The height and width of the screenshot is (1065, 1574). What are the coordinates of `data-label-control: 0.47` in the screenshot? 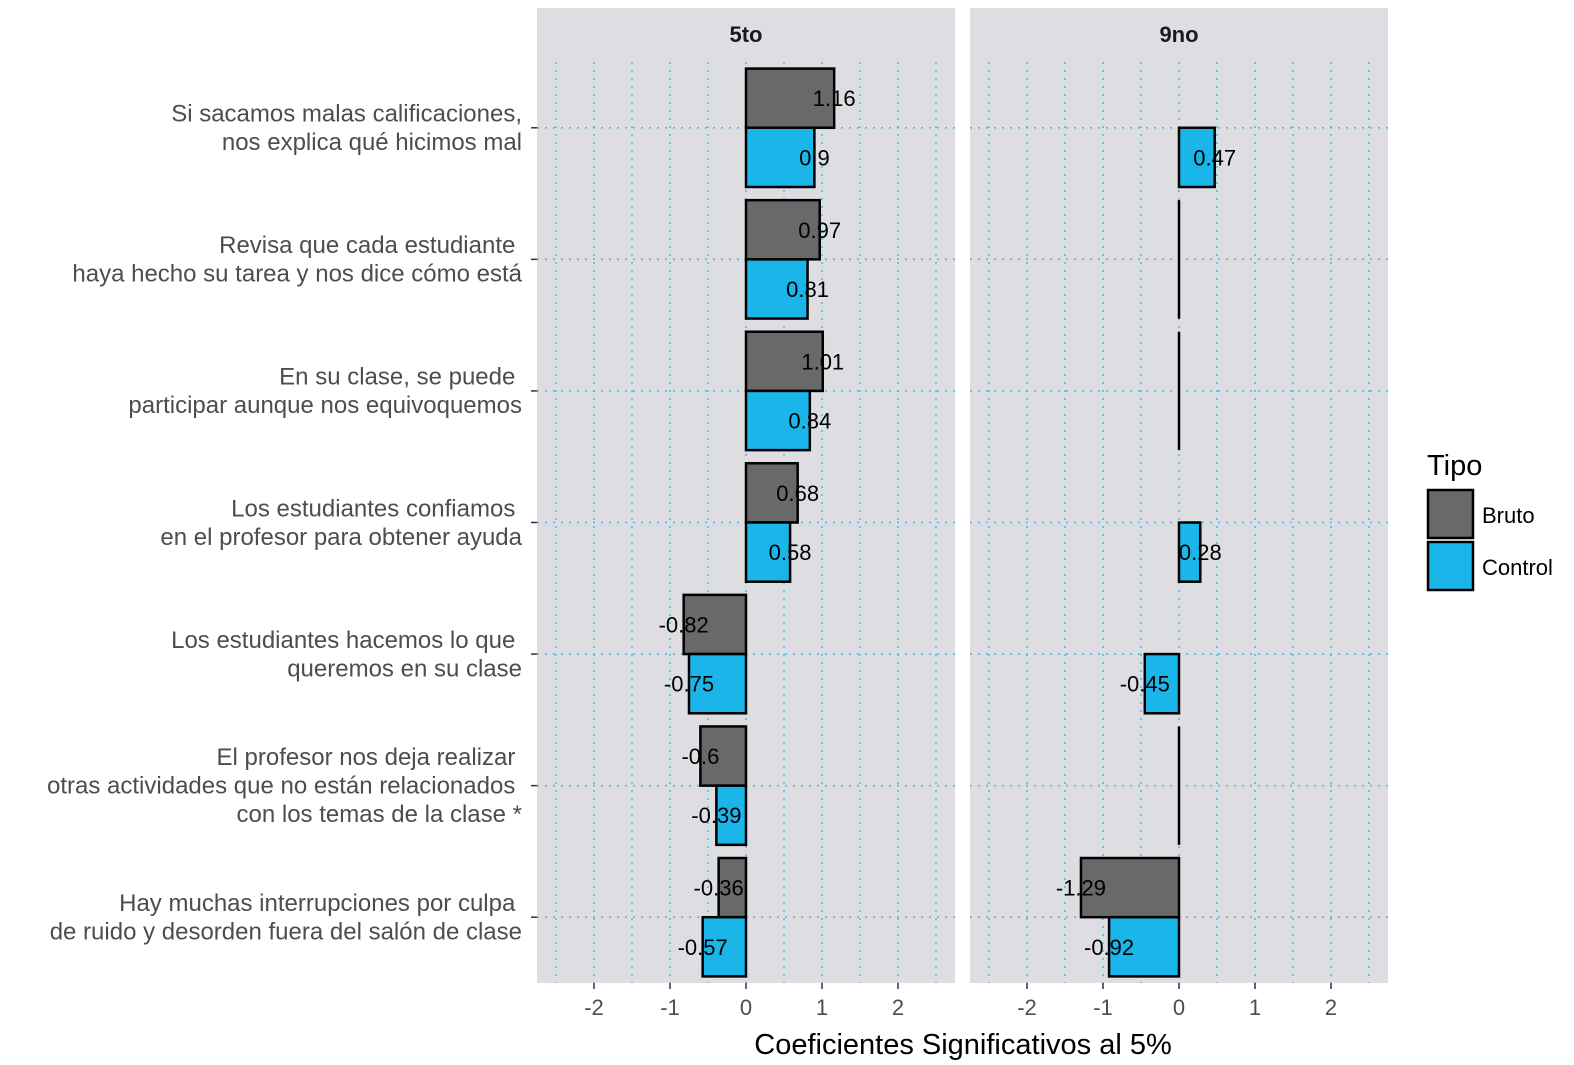 It's located at (1214, 157).